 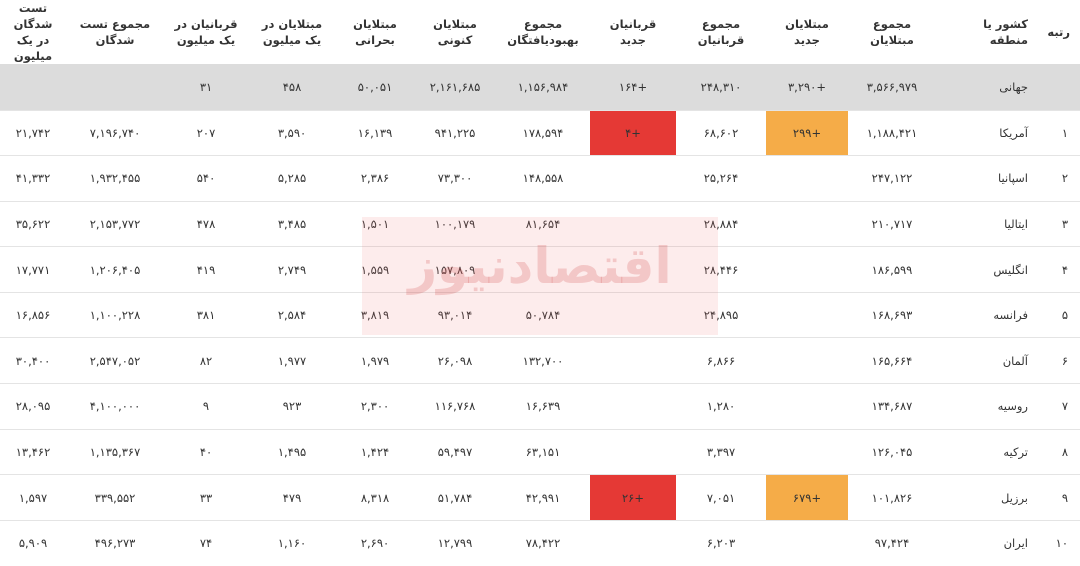 I want to click on cell-country: آلمان, so click(x=986, y=360).